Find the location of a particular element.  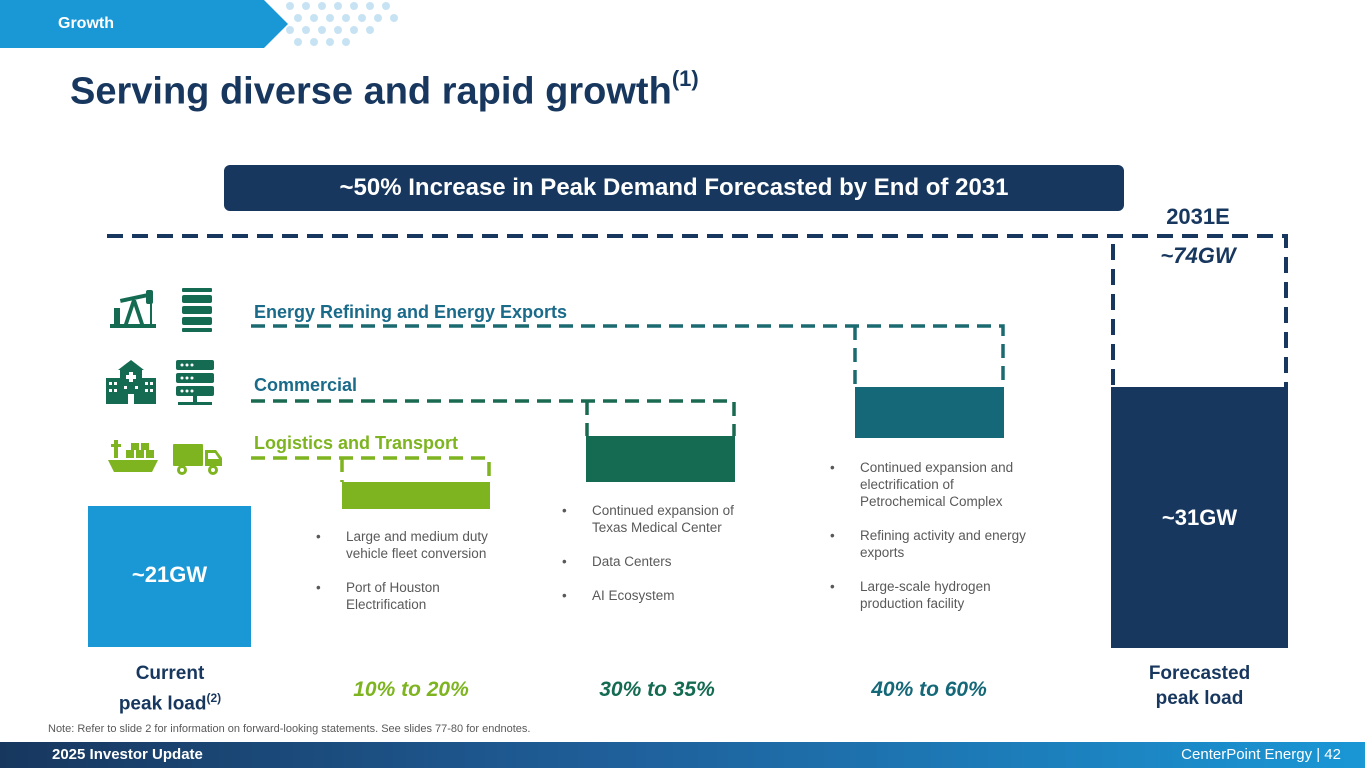

list-item: Data Centers is located at coordinates (664, 561).